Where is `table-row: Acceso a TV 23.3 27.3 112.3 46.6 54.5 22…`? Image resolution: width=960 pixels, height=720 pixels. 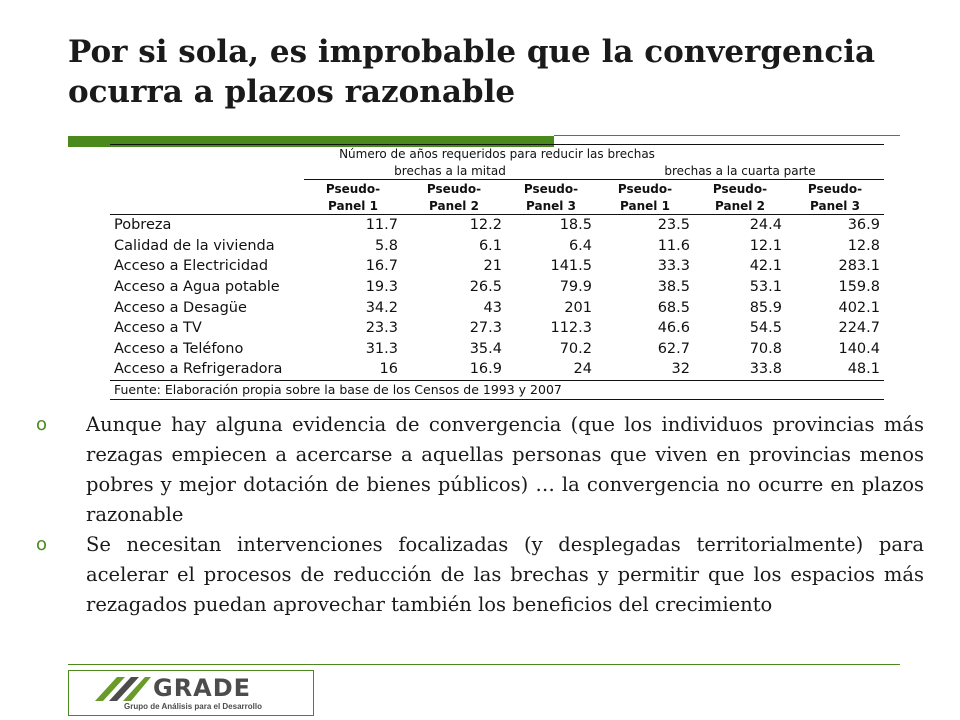 table-row: Acceso a TV 23.3 27.3 112.3 46.6 54.5 22… is located at coordinates (497, 328).